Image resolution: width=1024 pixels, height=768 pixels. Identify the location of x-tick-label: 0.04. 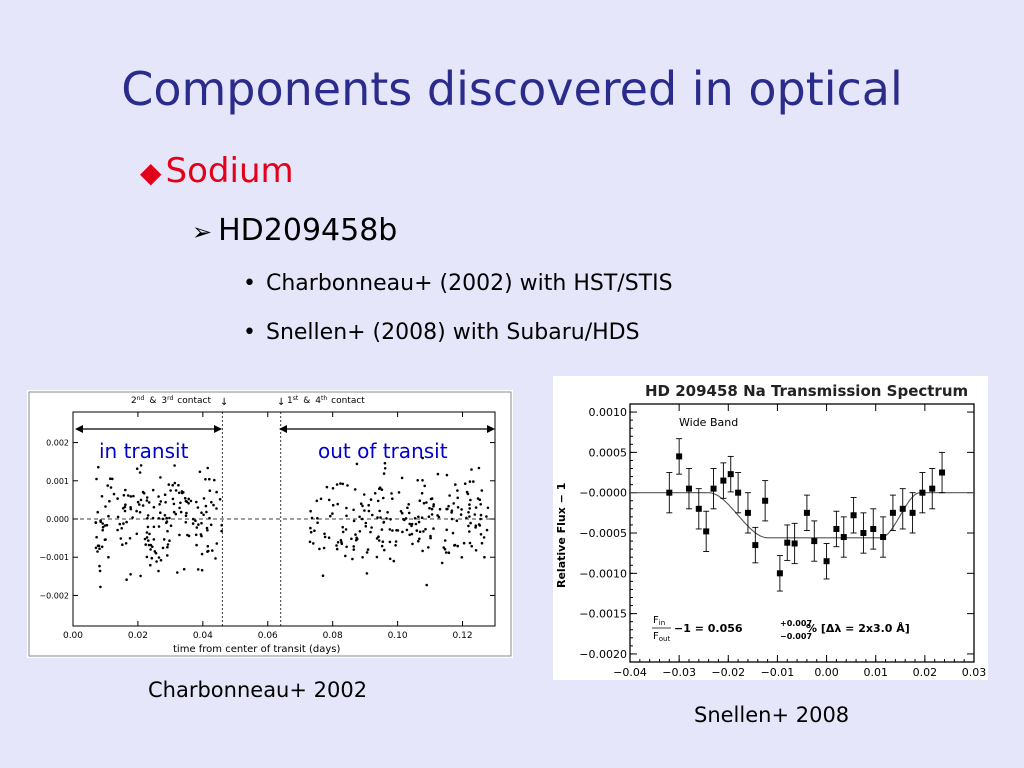
(203, 636).